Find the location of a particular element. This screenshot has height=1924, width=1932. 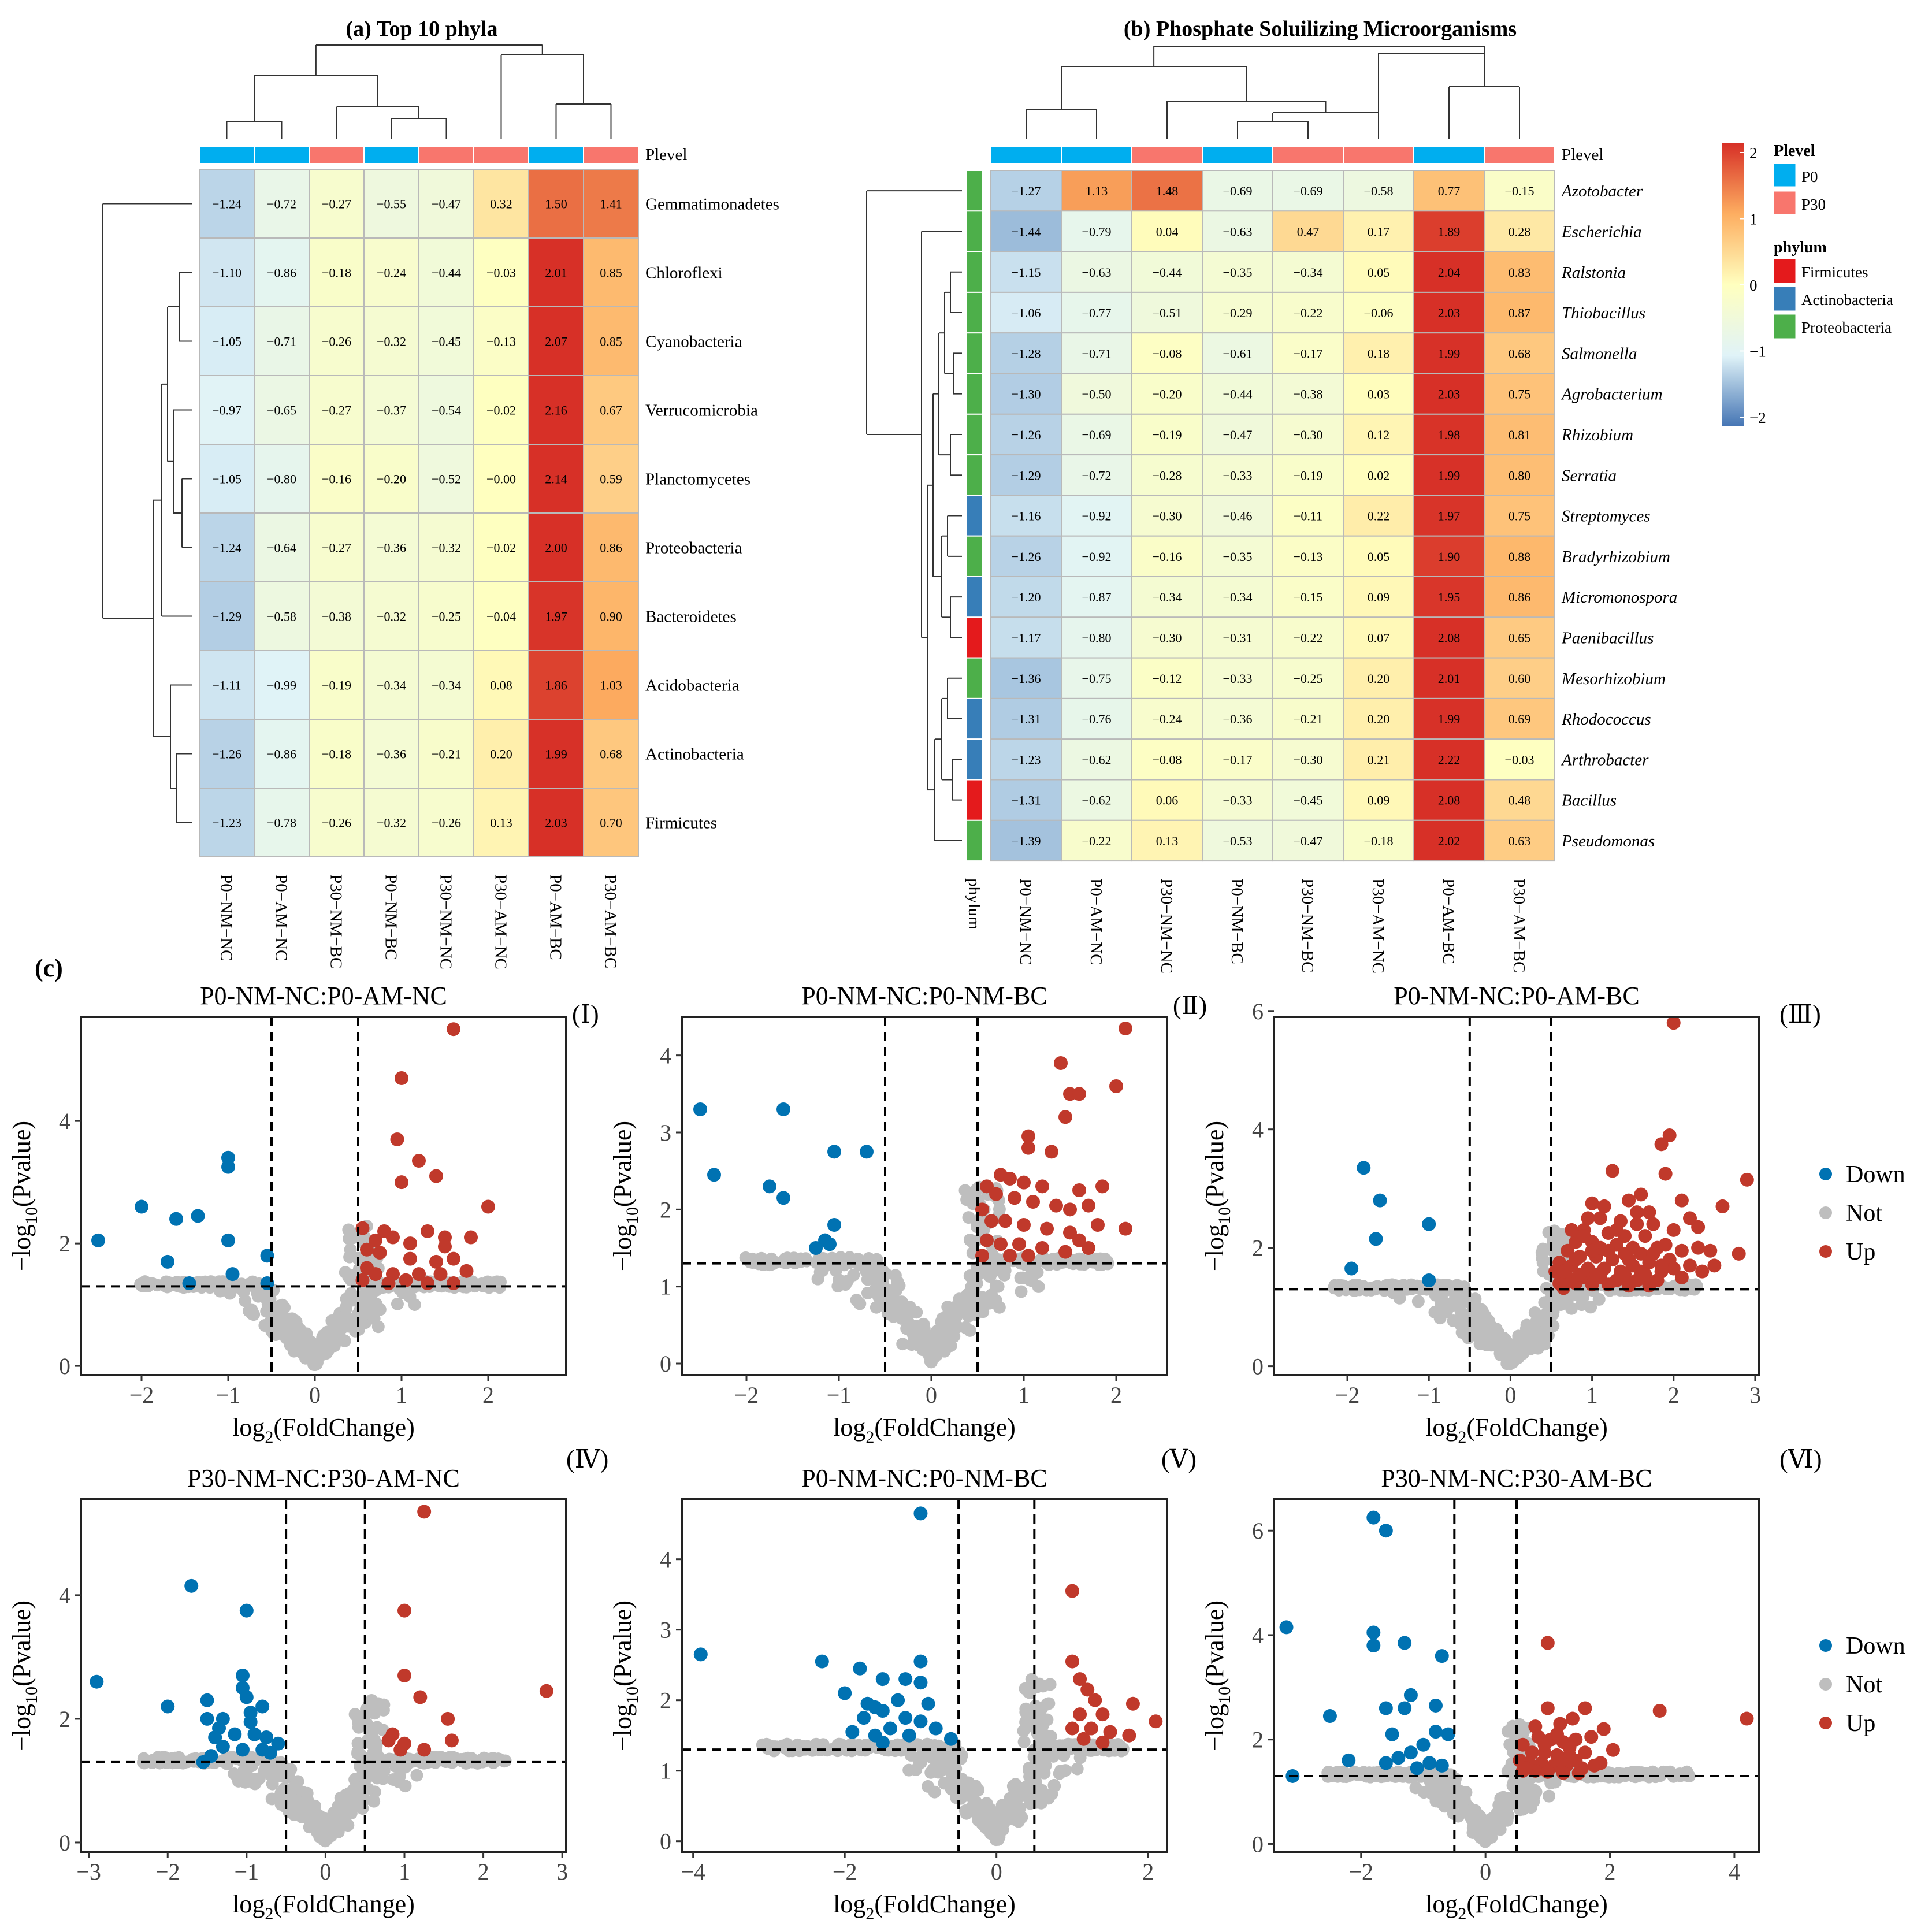

legend-label-down: Down is located at coordinates (1875, 1174).